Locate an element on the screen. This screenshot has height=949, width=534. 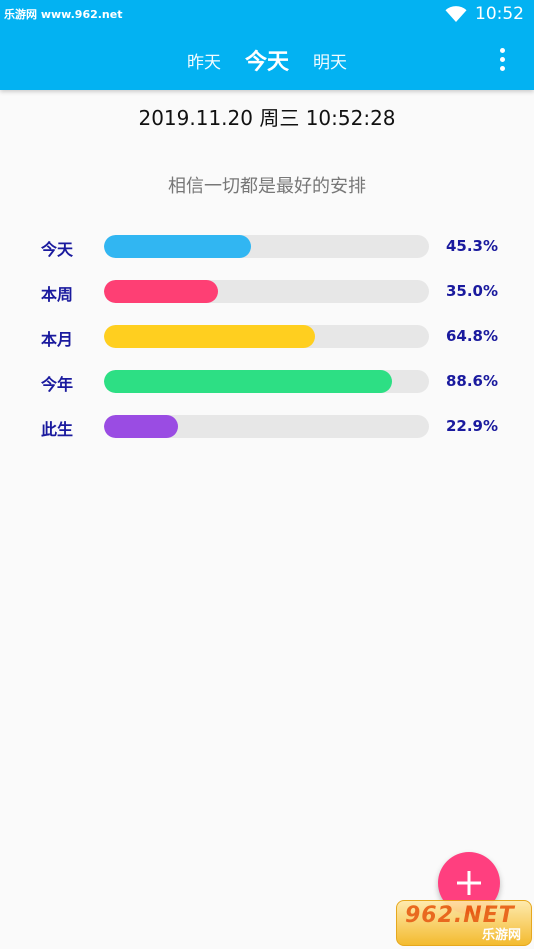
progress-percent: 88.6% is located at coordinates (471, 381).